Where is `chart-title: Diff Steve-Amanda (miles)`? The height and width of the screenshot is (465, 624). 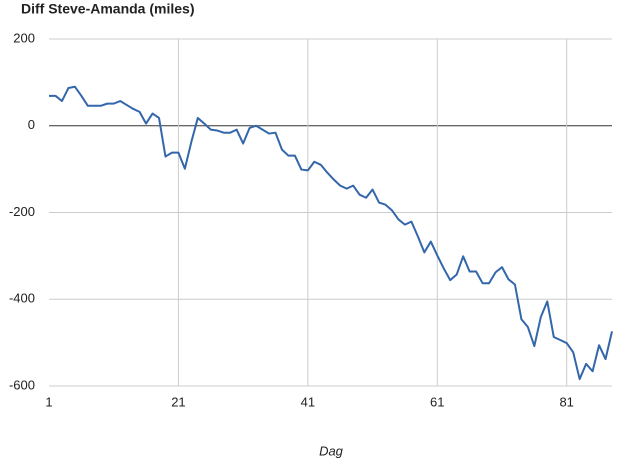 chart-title: Diff Steve-Amanda (miles) is located at coordinates (107, 9).